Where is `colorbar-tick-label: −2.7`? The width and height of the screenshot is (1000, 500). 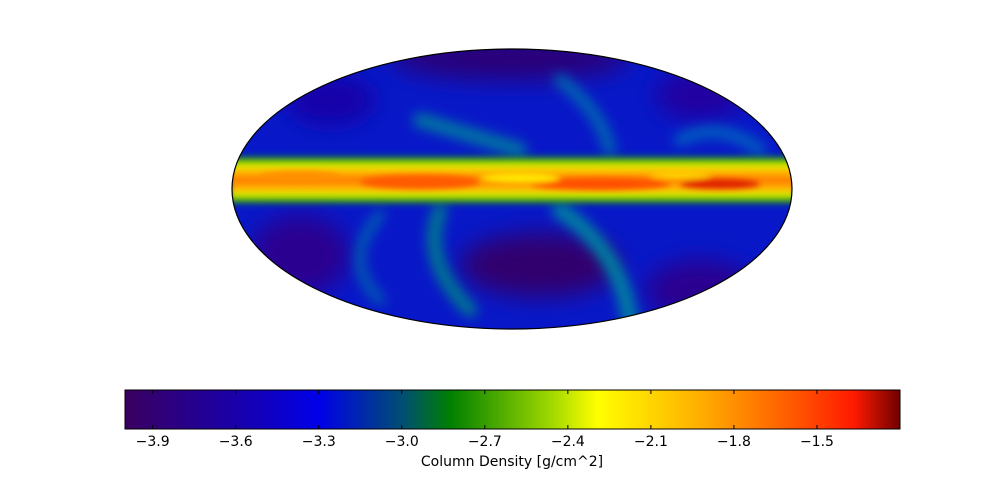
colorbar-tick-label: −2.7 is located at coordinates (485, 442).